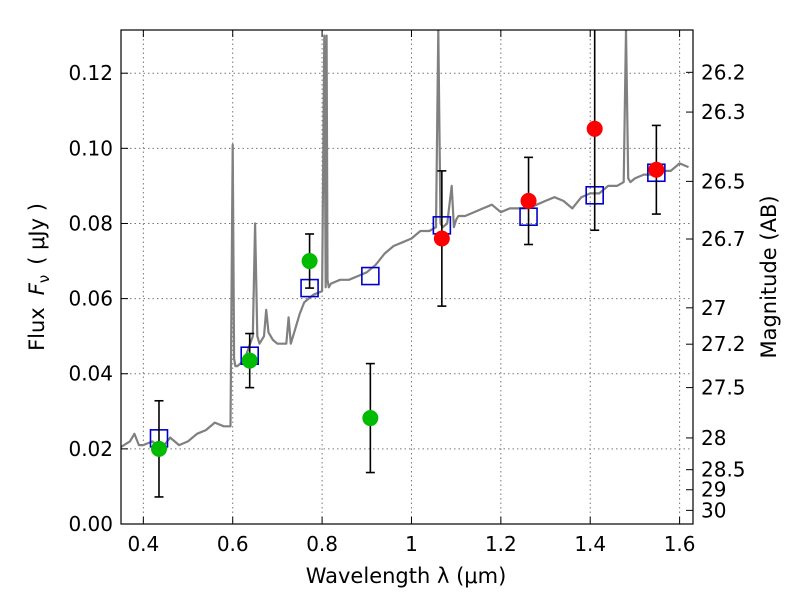 The image size is (800, 605). Describe the element at coordinates (713, 438) in the screenshot. I see `y2-tick-label: 28` at that location.